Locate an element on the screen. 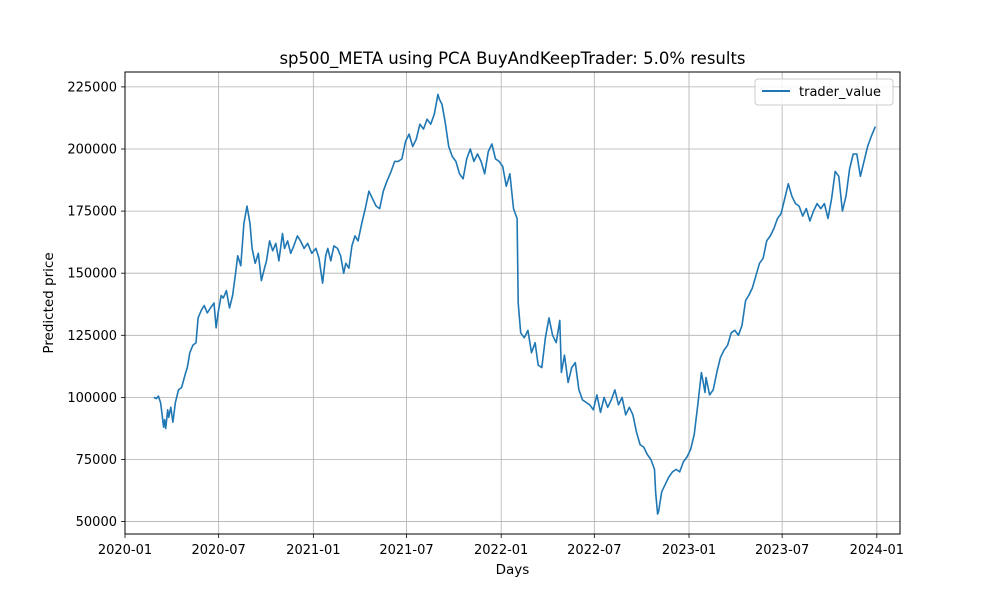  y-axis-label: Predicted price is located at coordinates (49, 302).